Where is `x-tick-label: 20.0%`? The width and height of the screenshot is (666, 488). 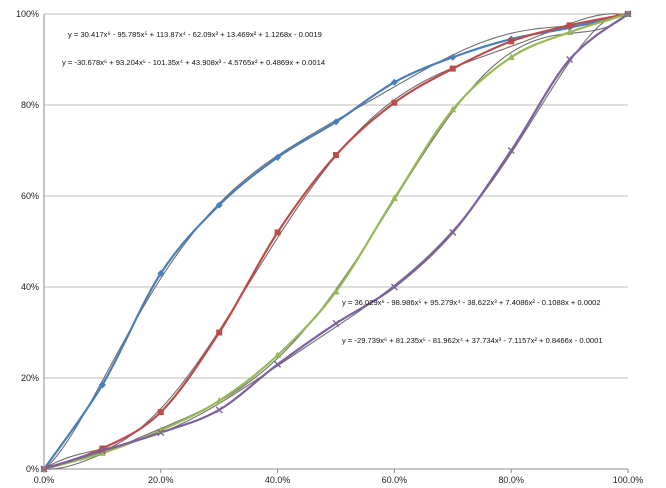 x-tick-label: 20.0% is located at coordinates (161, 480).